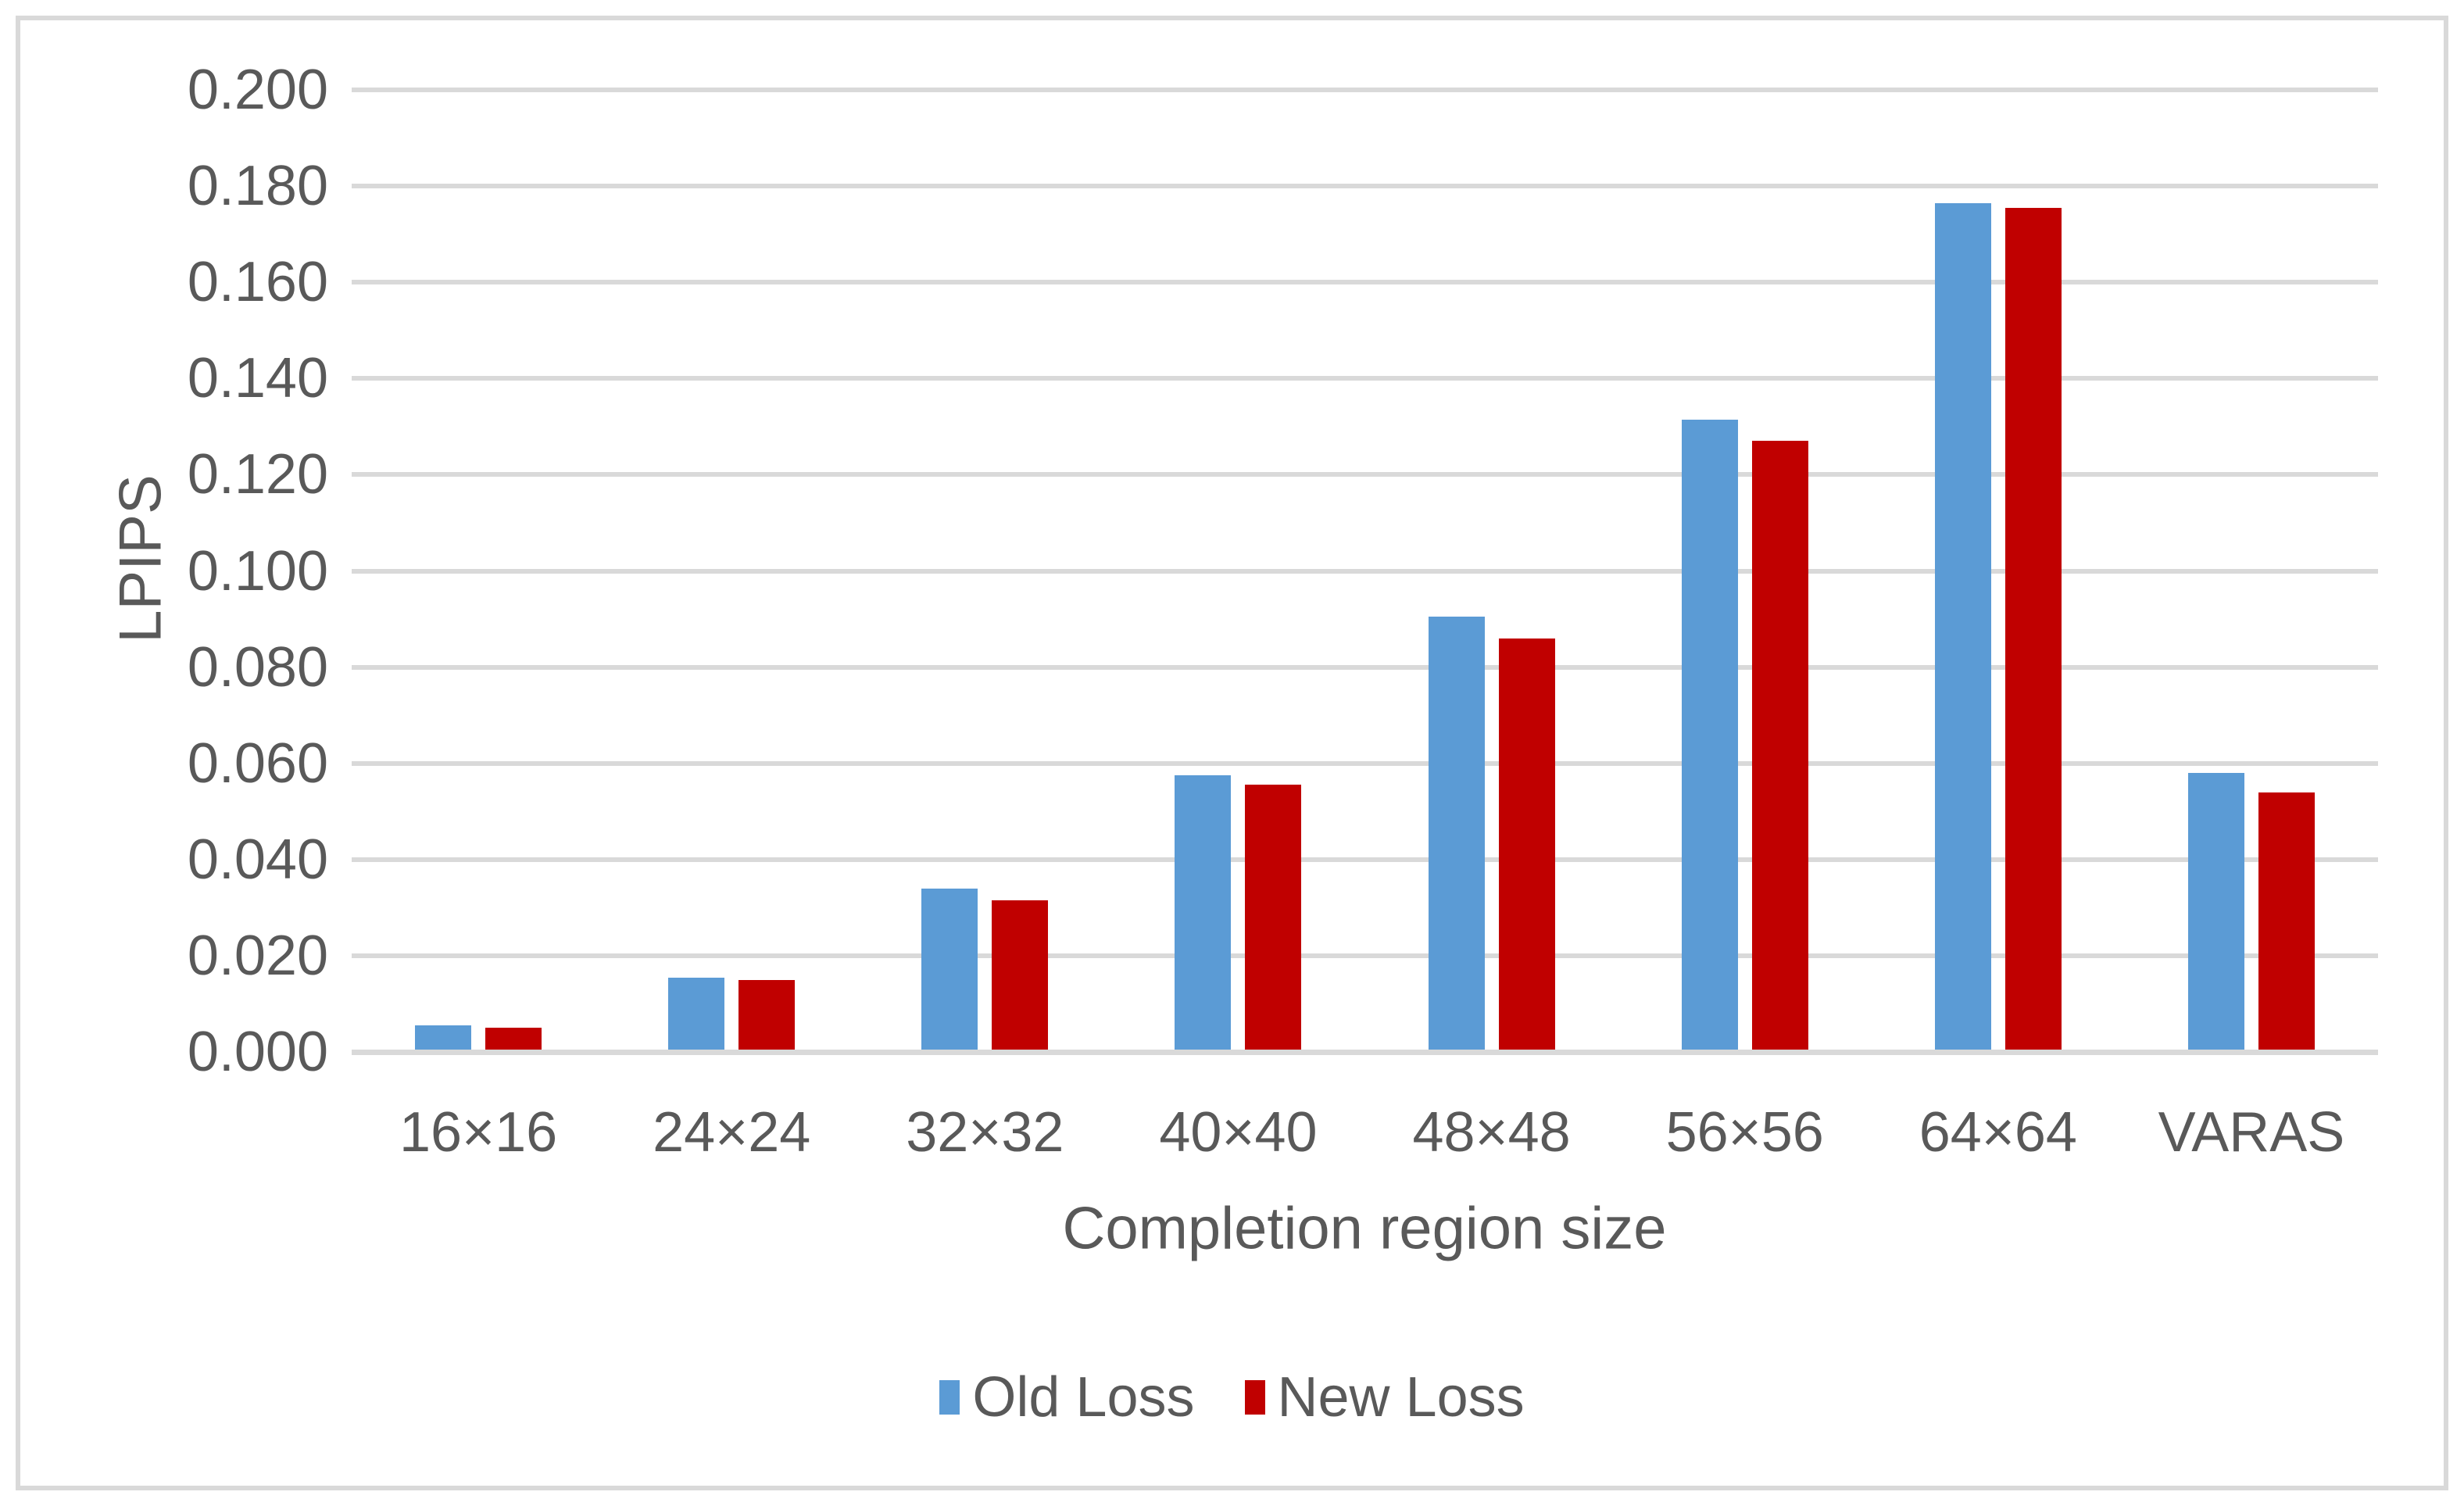 The image size is (2464, 1506). I want to click on x-axis-title: Completion region size, so click(1364, 1228).